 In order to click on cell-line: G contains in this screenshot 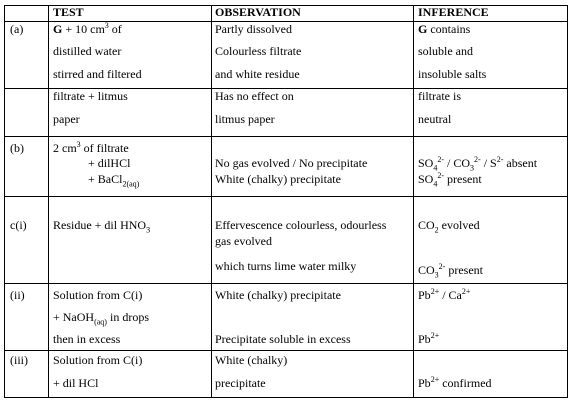, I will do `click(444, 29)`.